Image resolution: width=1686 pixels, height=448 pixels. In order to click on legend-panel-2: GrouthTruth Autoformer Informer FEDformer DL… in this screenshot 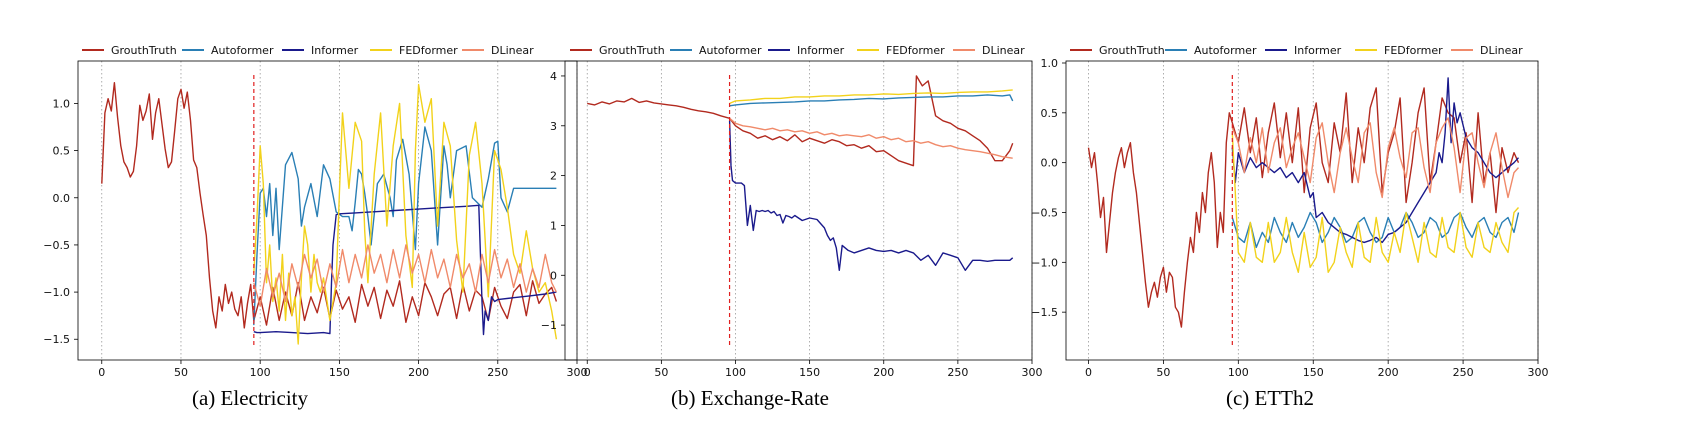, I will do `click(1296, 50)`.